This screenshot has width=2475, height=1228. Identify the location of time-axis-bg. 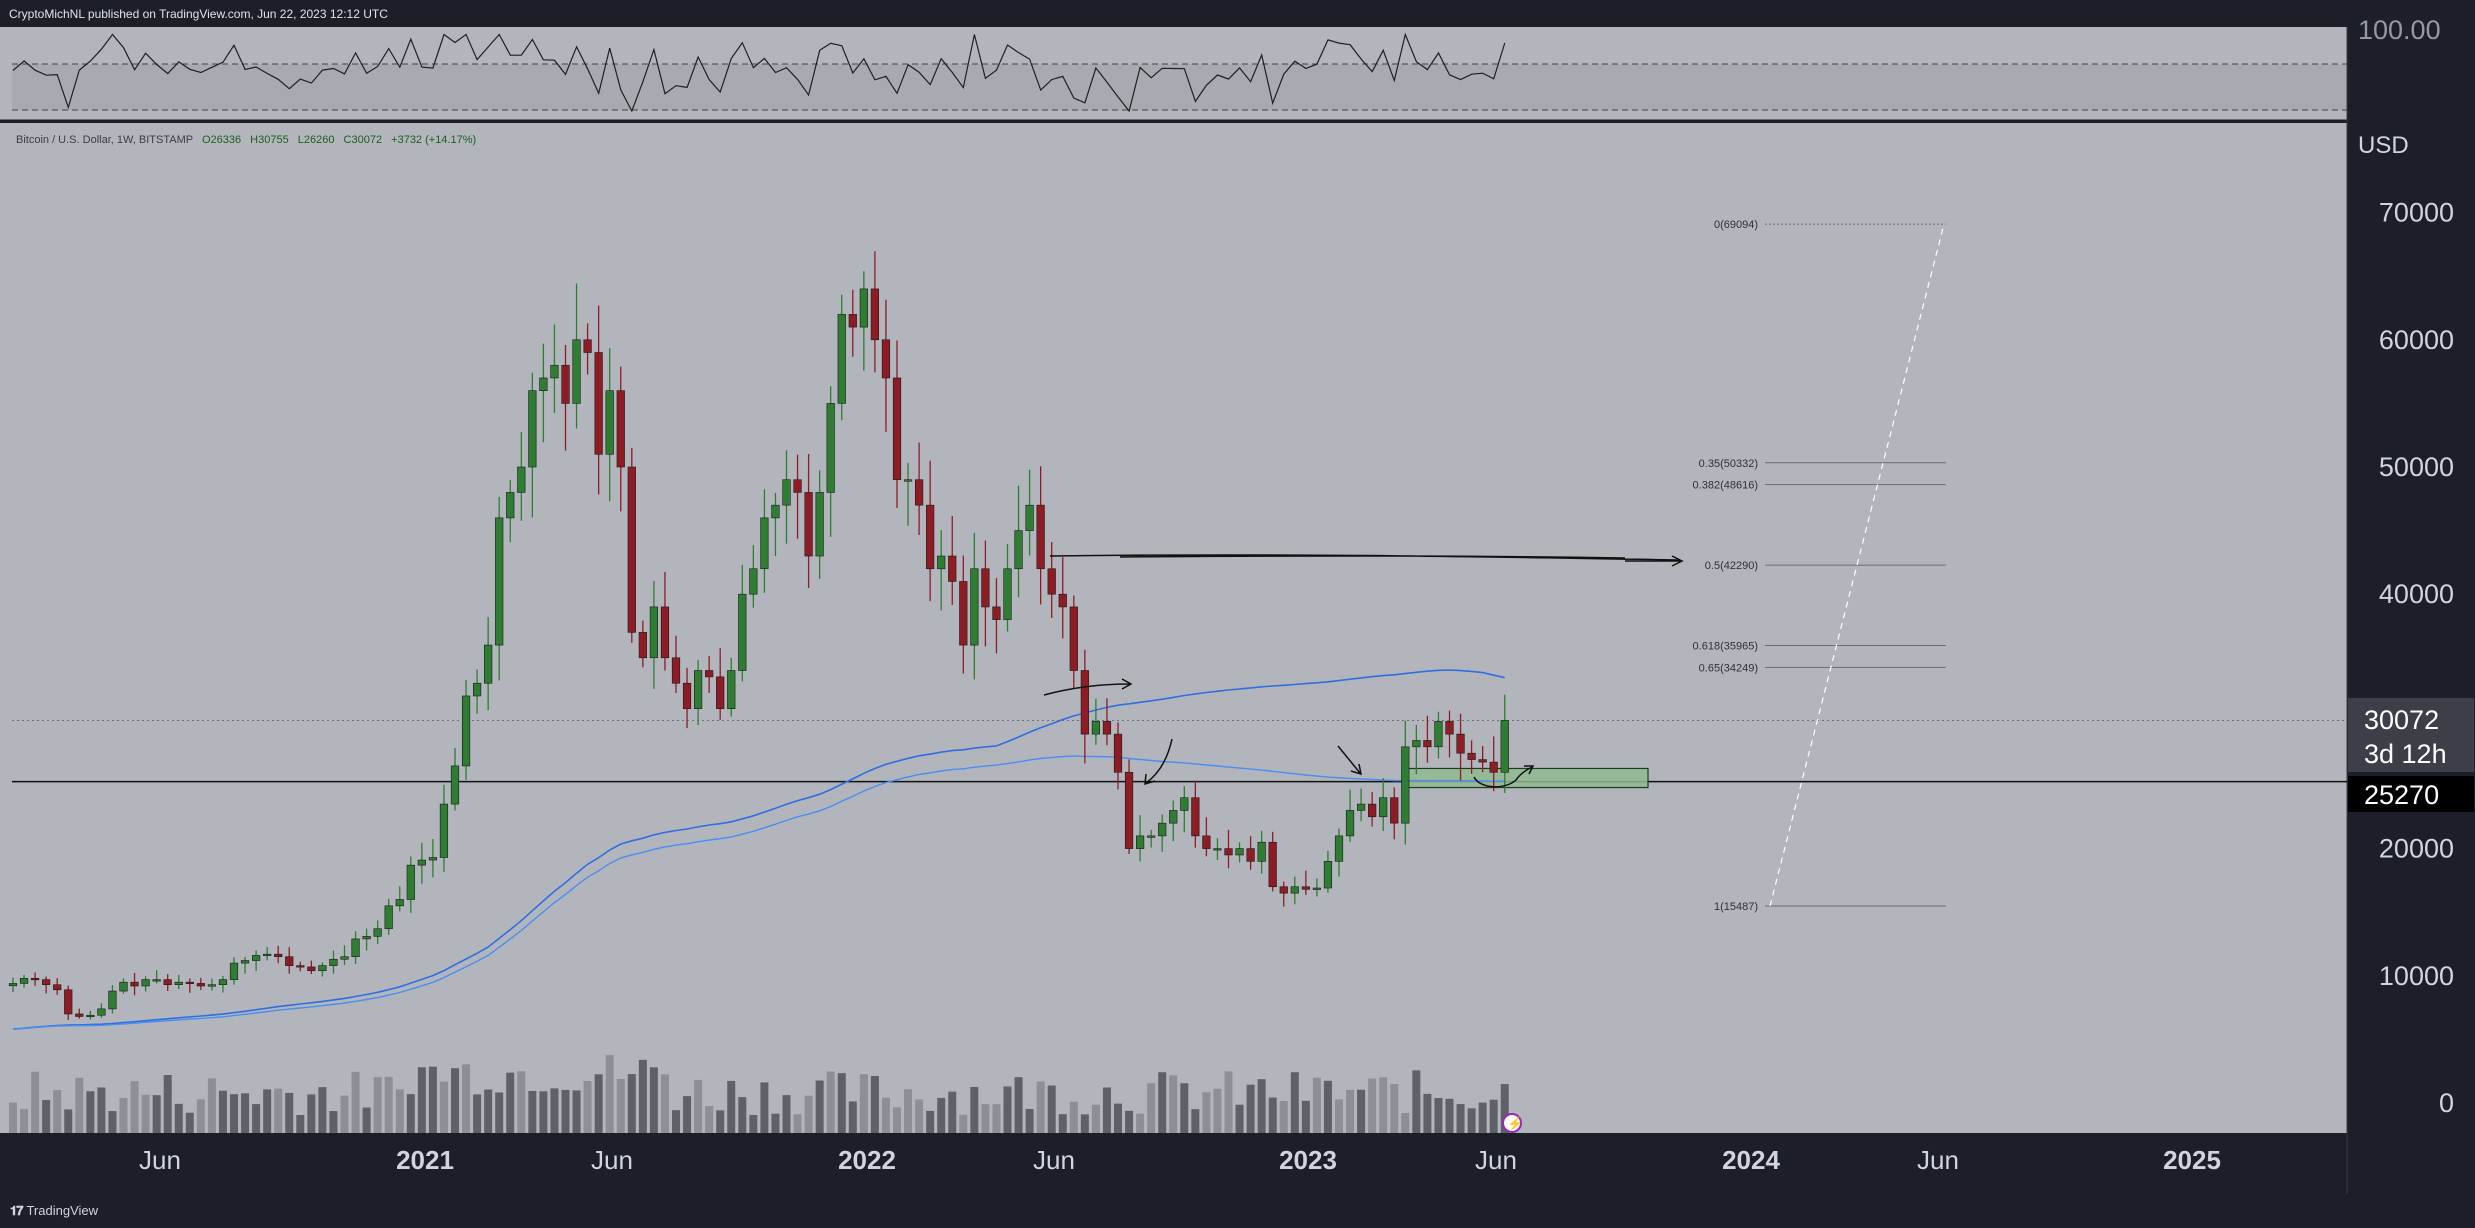
(1237, 1163).